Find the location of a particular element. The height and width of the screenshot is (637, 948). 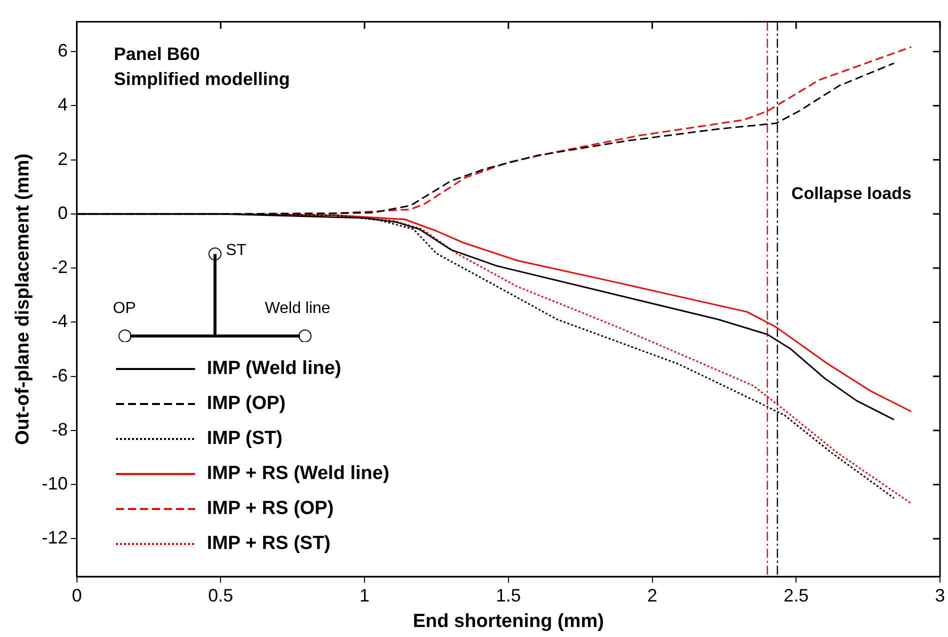

x-tick-label: 1 is located at coordinates (365, 595).